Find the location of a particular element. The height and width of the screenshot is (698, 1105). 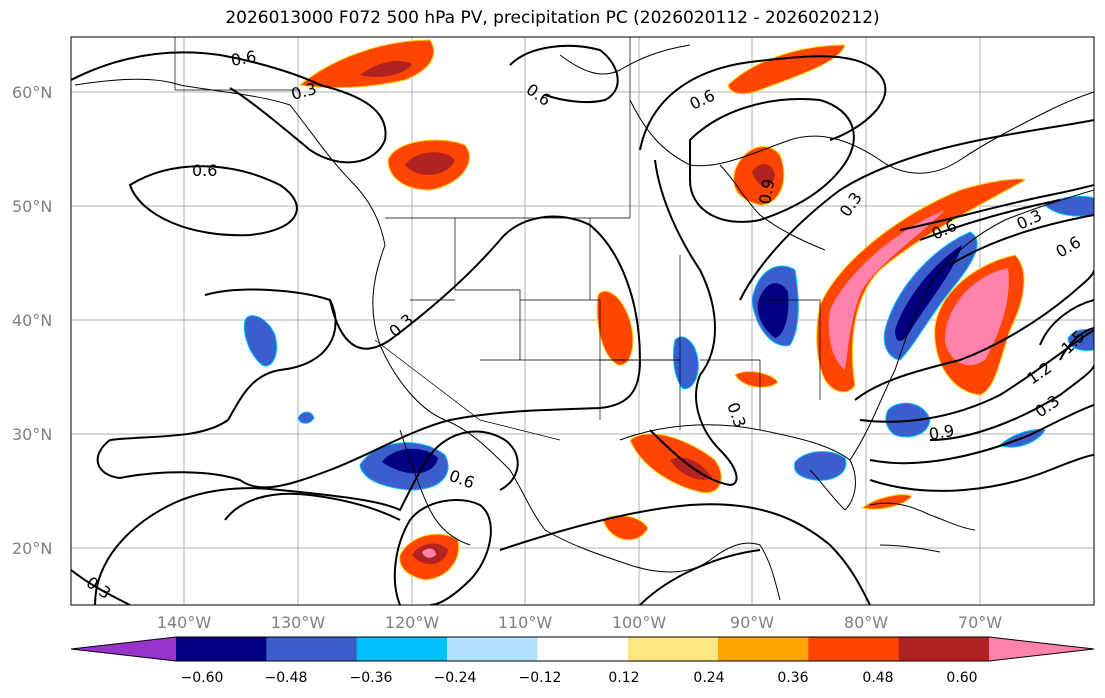

lat-label: 30°N is located at coordinates (32, 434).